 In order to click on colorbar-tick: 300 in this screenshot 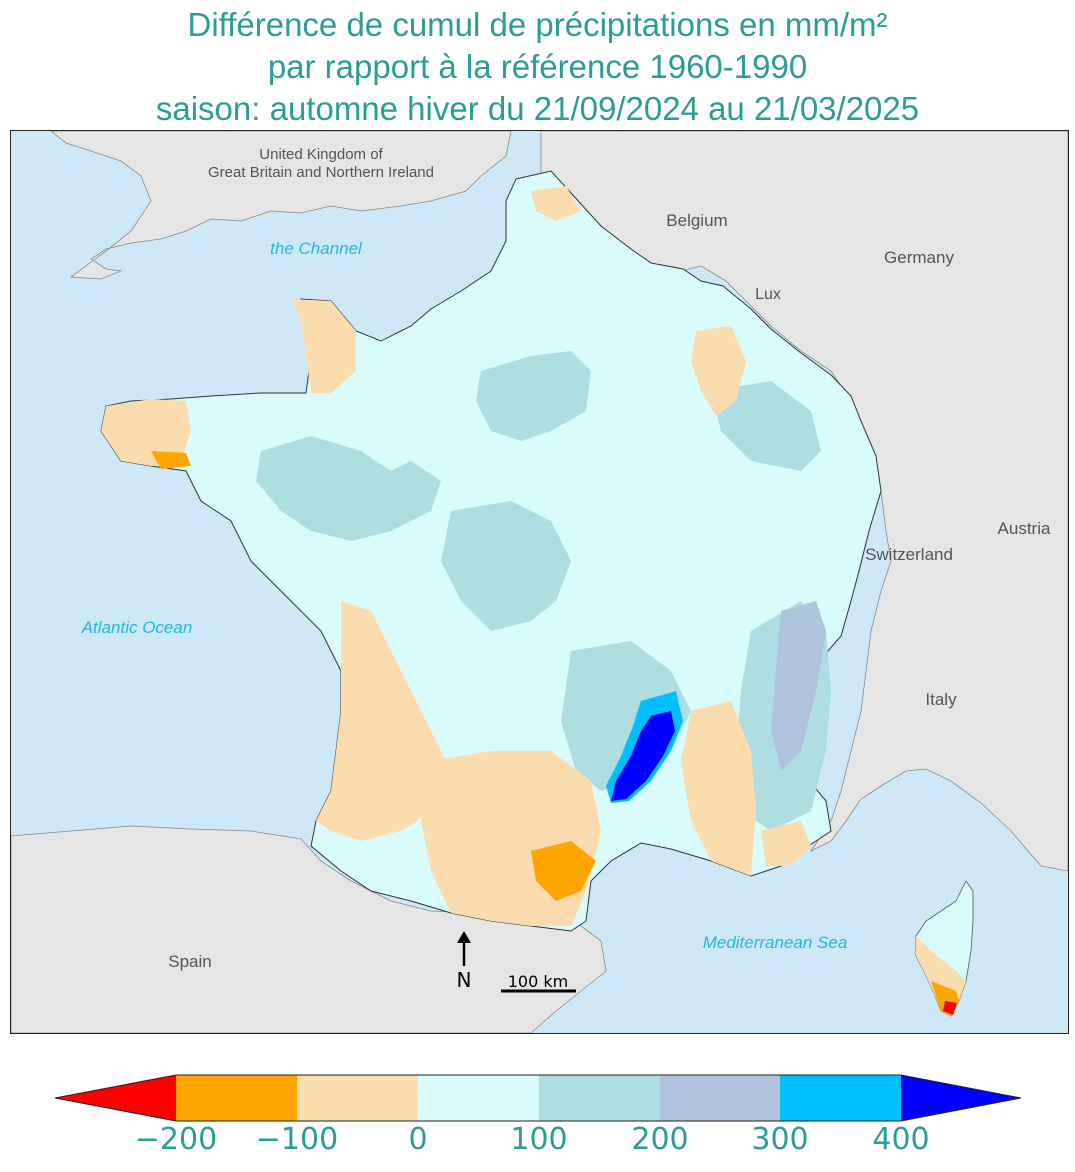, I will do `click(780, 1139)`.